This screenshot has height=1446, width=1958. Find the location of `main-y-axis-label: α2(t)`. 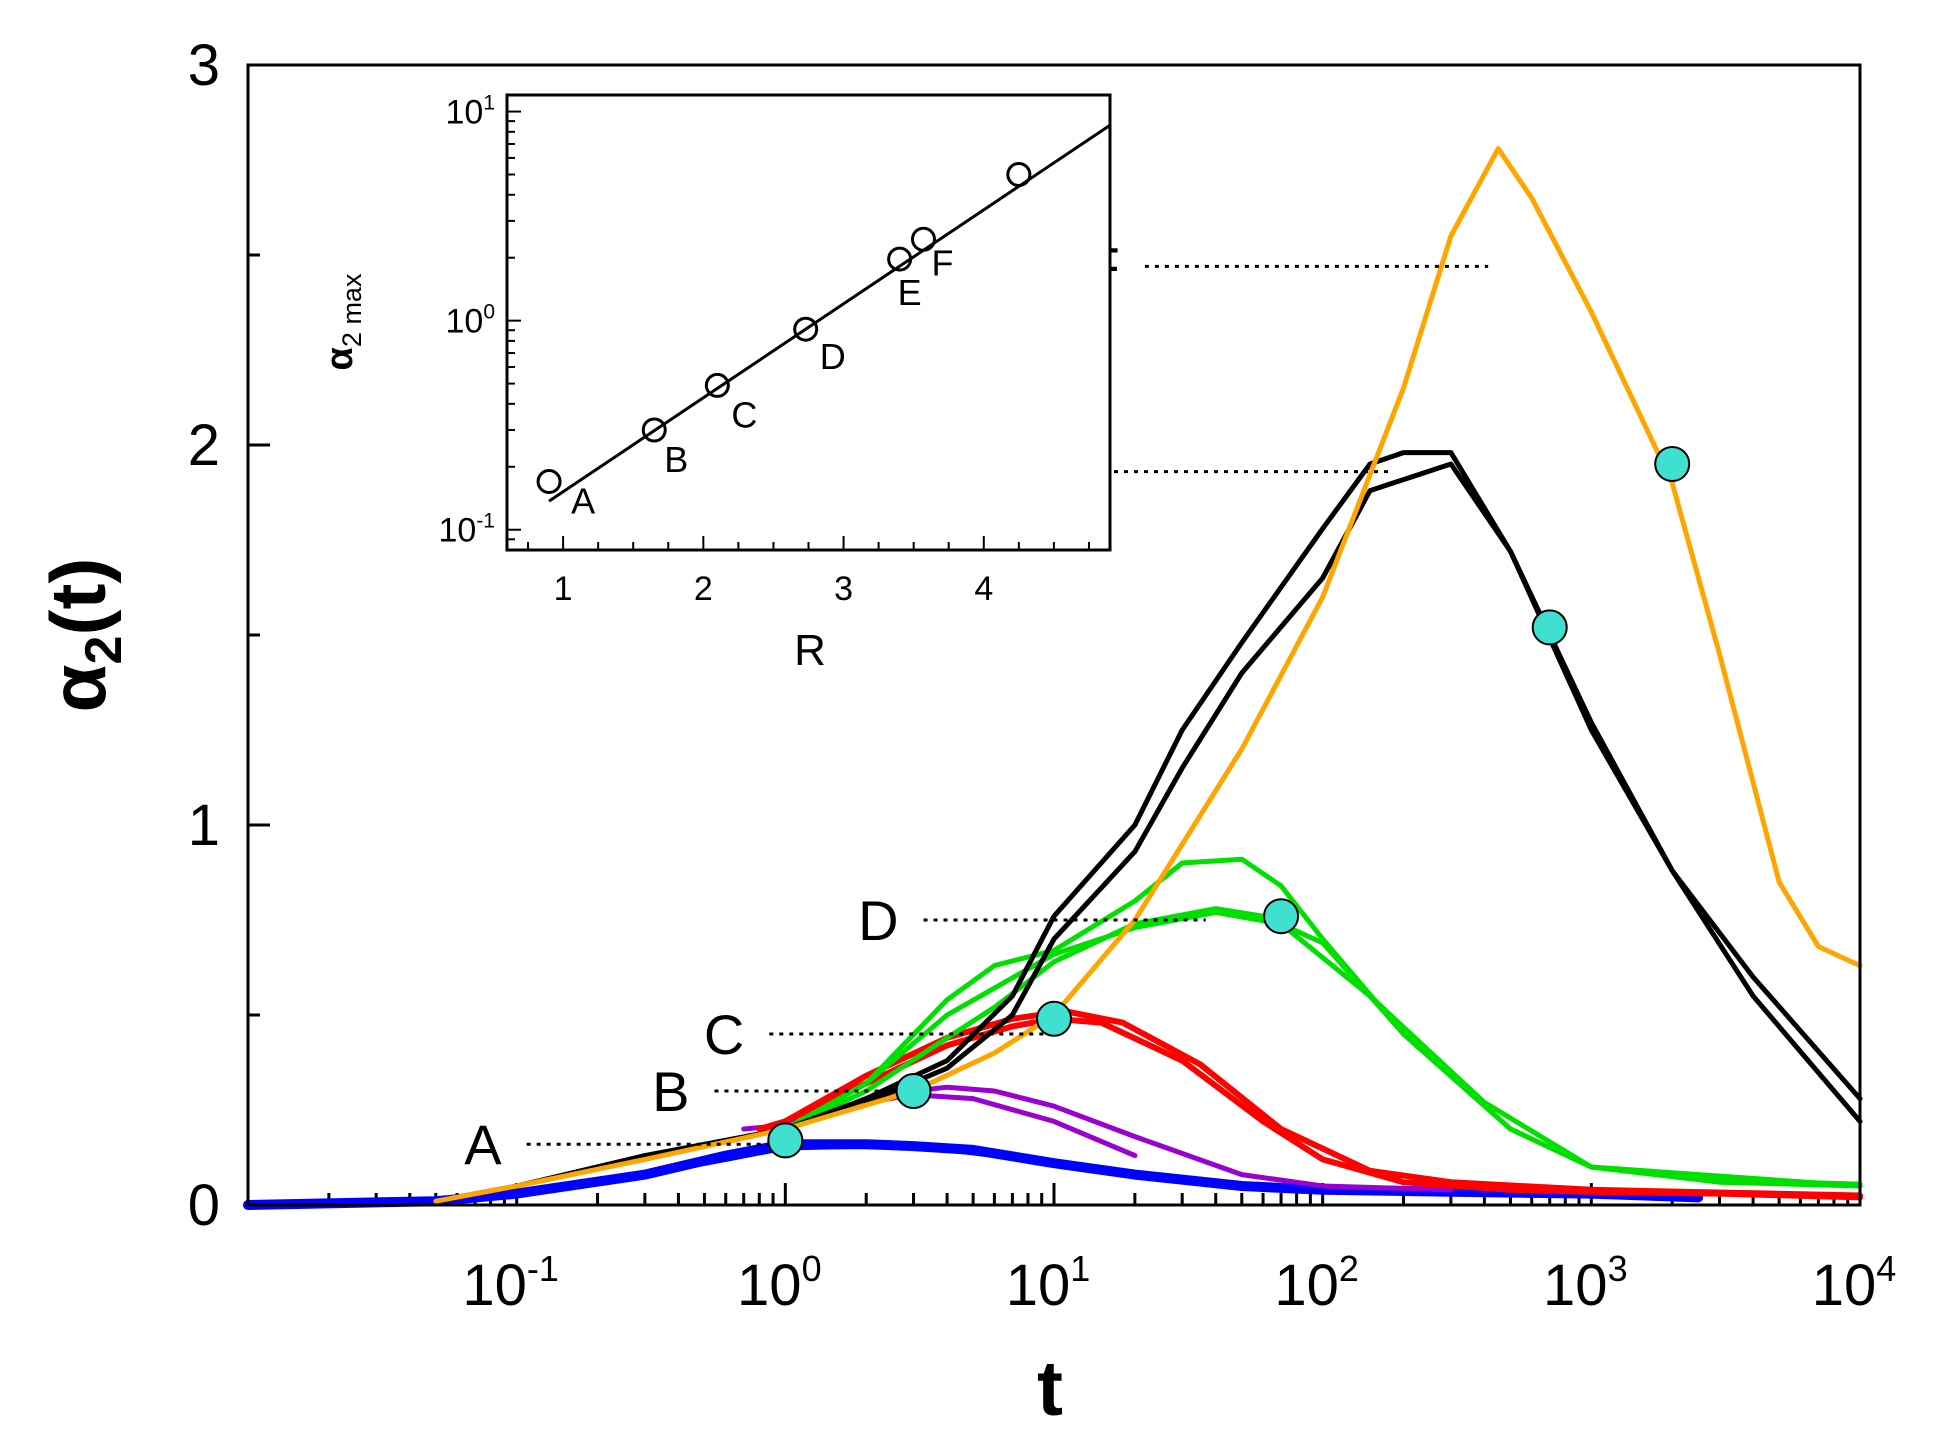

main-y-axis-label: α2(t) is located at coordinates (83, 635).